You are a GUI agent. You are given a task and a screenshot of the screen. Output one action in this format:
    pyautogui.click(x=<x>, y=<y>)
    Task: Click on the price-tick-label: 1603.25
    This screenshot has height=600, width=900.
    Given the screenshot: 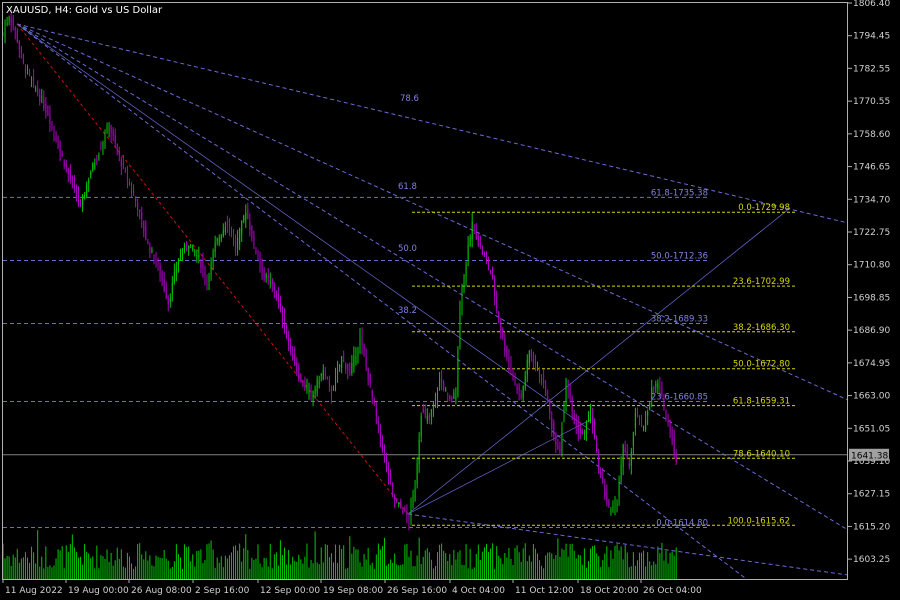 What is the action you would take?
    pyautogui.click(x=871, y=560)
    